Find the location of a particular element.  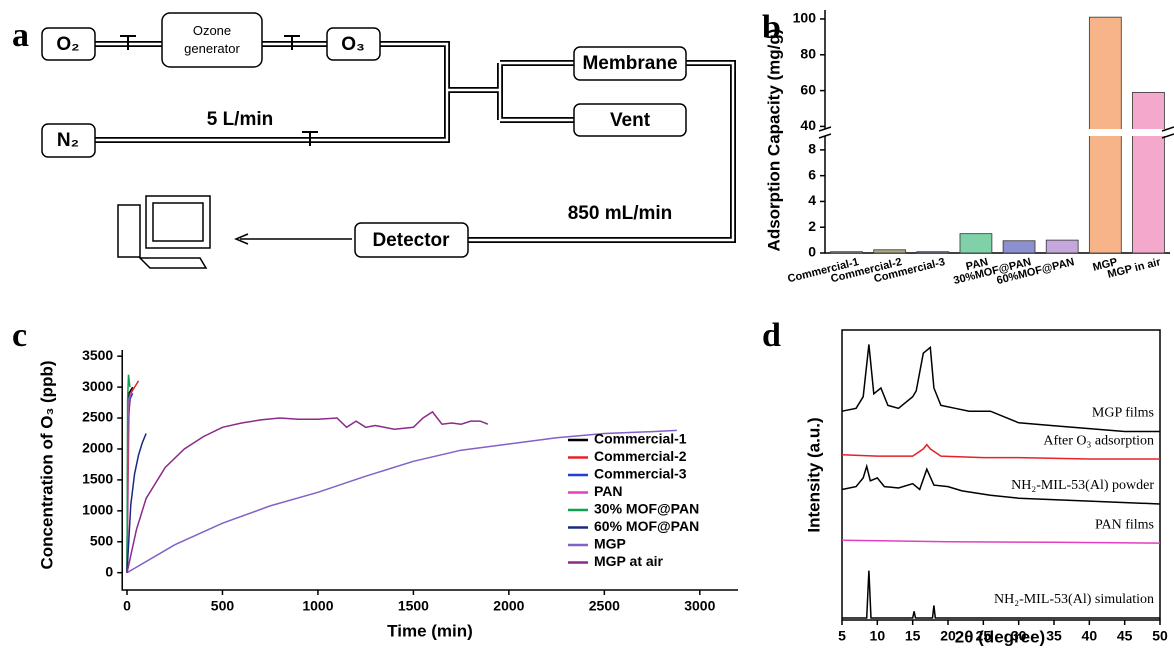

y-tick-label: 80 is located at coordinates (808, 53).